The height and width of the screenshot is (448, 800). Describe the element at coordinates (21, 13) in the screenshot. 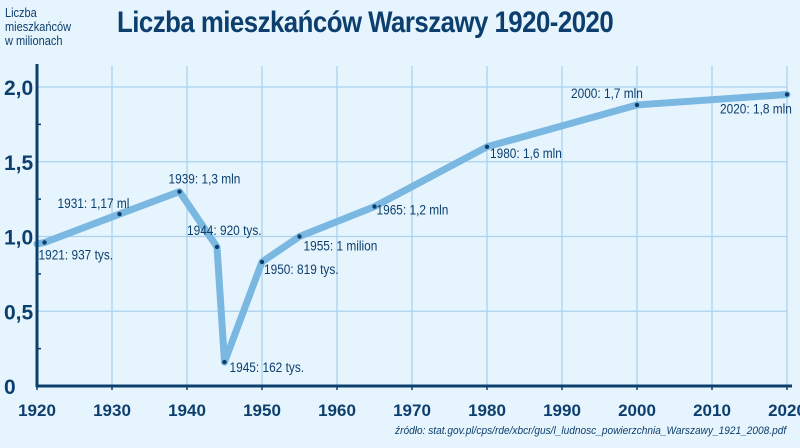

I see `unit-line-1: Liczba` at that location.